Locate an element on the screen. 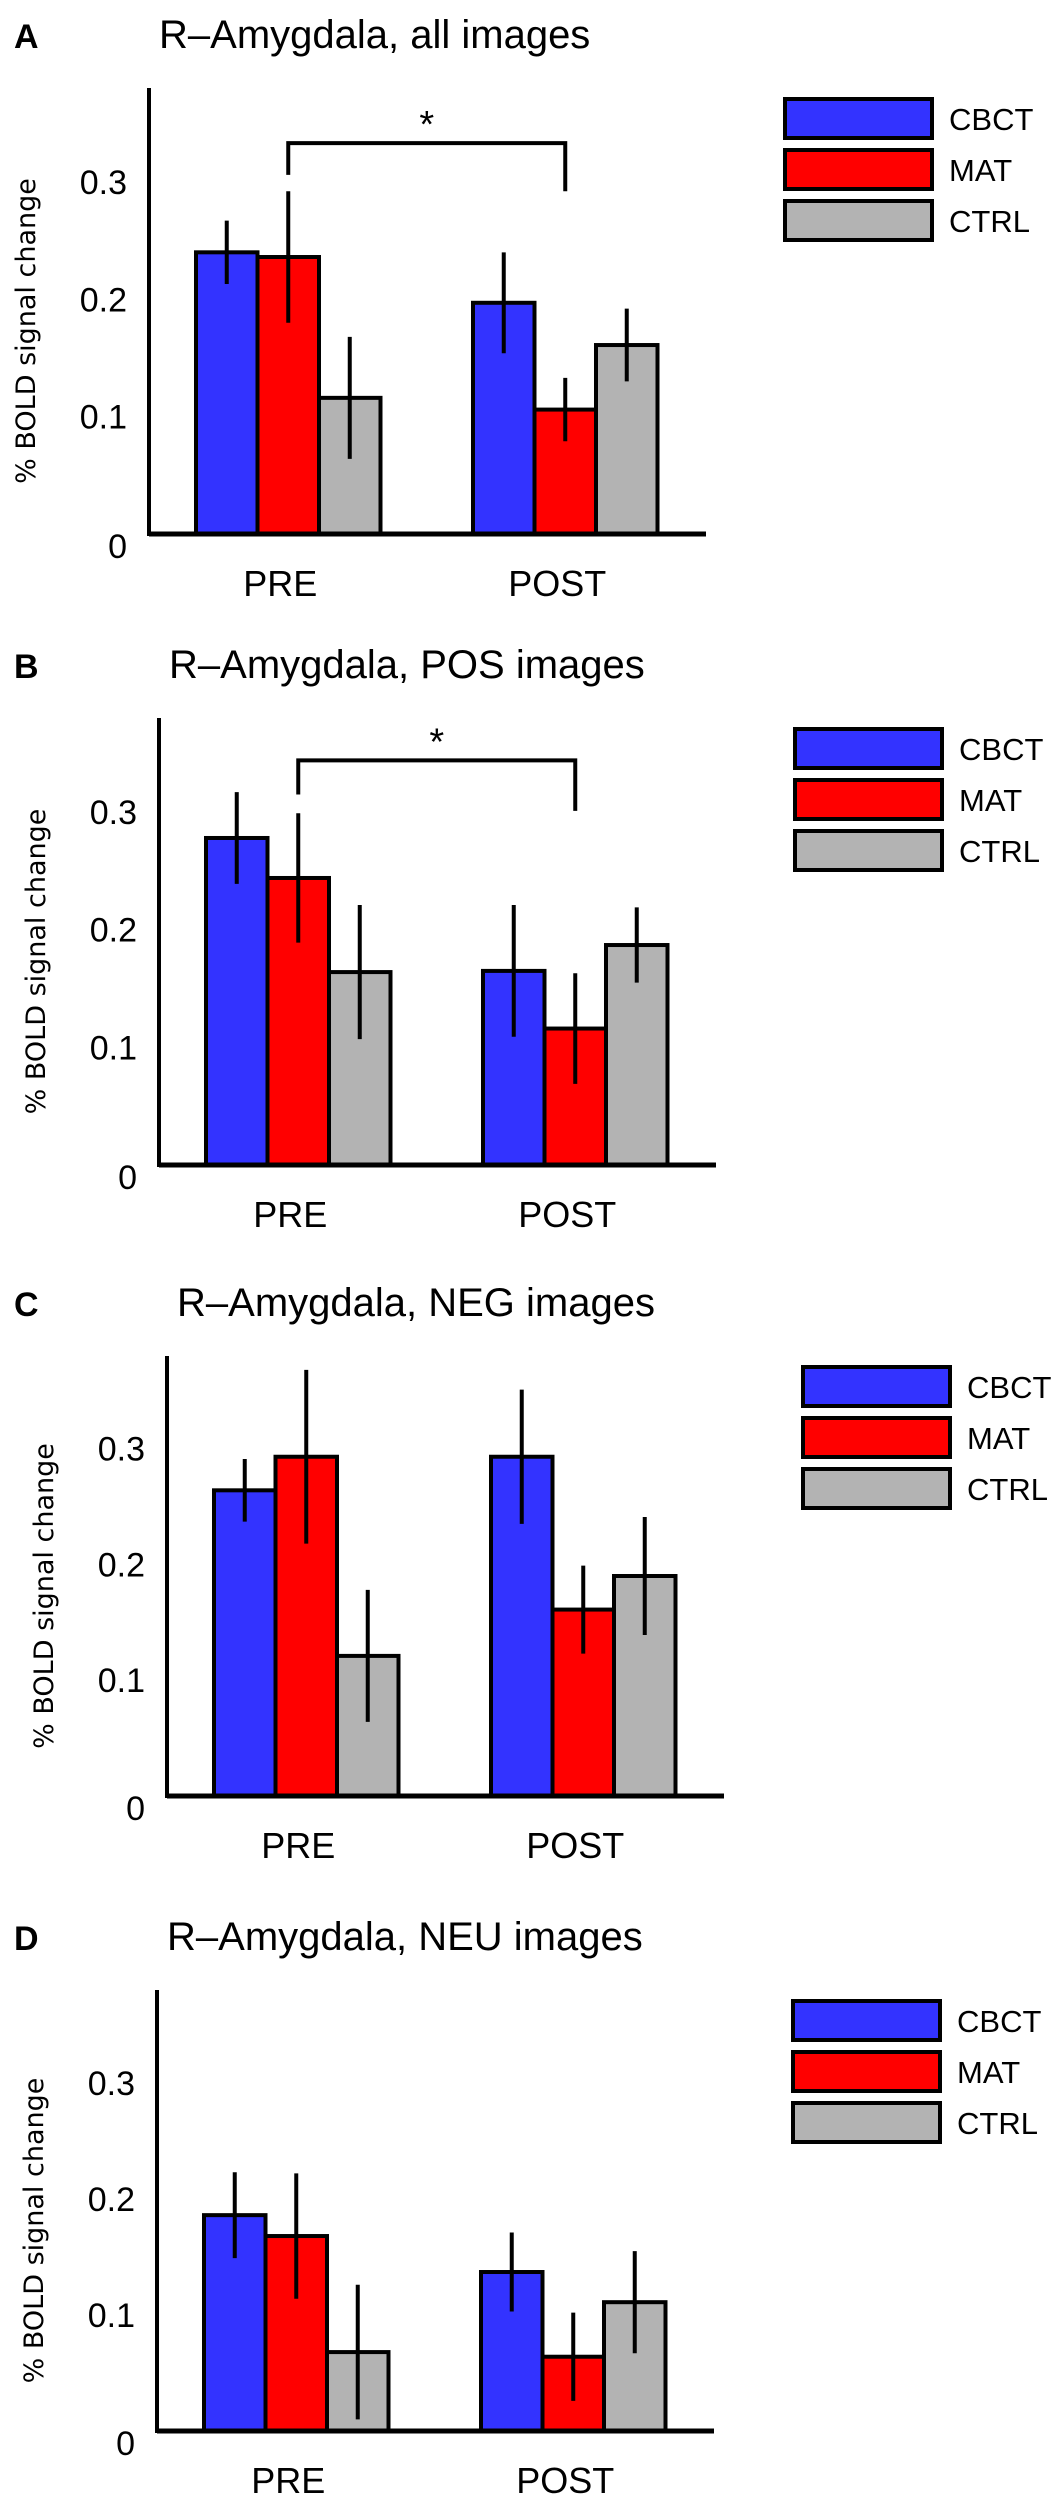 This screenshot has height=2500, width=1053. panel-letter: C is located at coordinates (26, 1305).